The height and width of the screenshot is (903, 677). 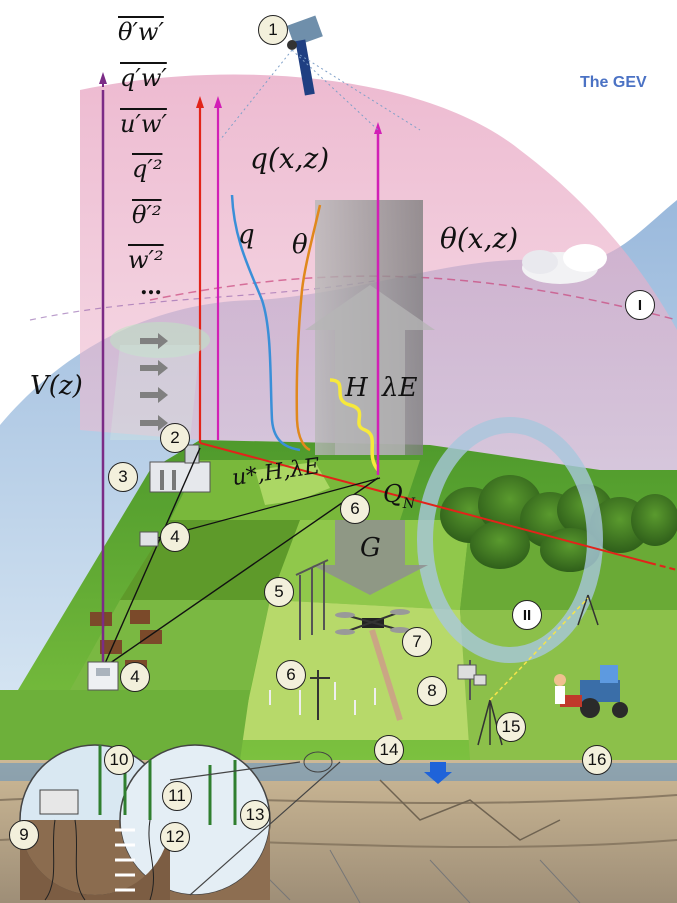 What do you see at coordinates (356, 388) in the screenshot?
I see `label-sensible-heat: H` at bounding box center [356, 388].